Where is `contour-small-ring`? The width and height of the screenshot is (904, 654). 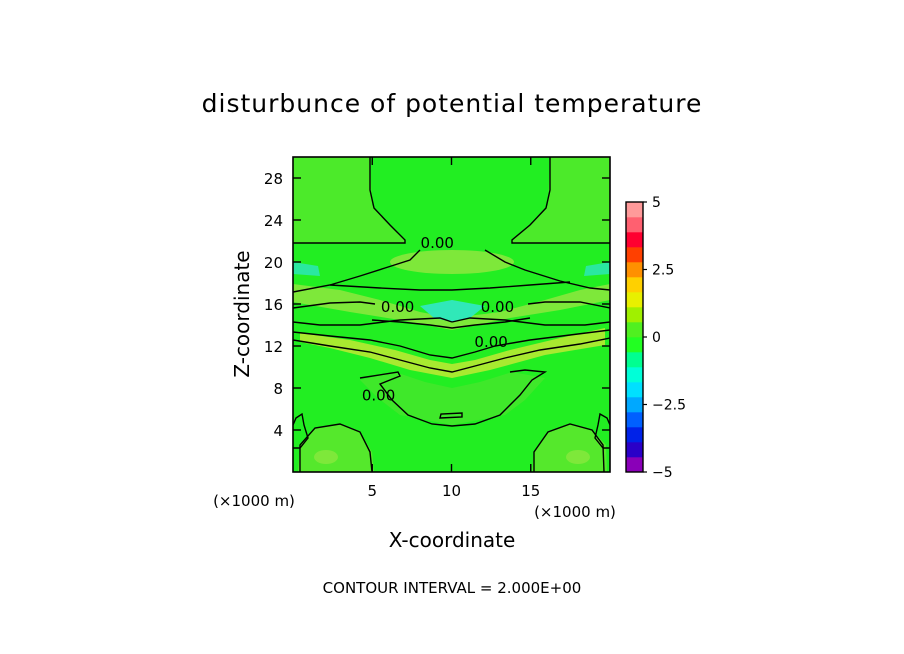
contour-small-ring is located at coordinates (451, 415).